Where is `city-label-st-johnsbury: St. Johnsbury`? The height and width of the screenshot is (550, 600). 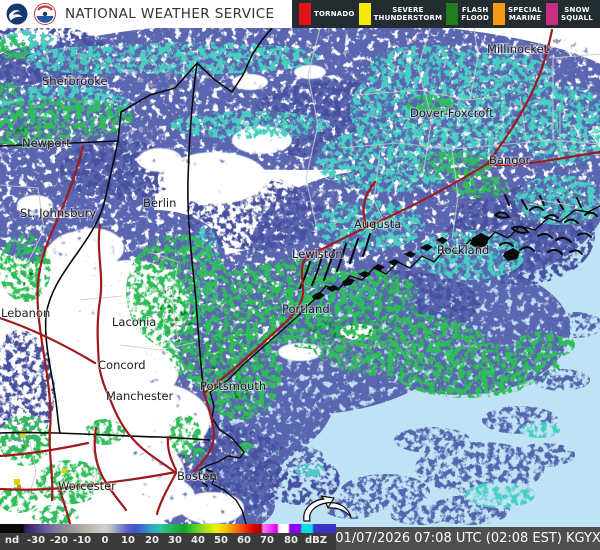
city-label-st-johnsbury: St. Johnsbury is located at coordinates (58, 213).